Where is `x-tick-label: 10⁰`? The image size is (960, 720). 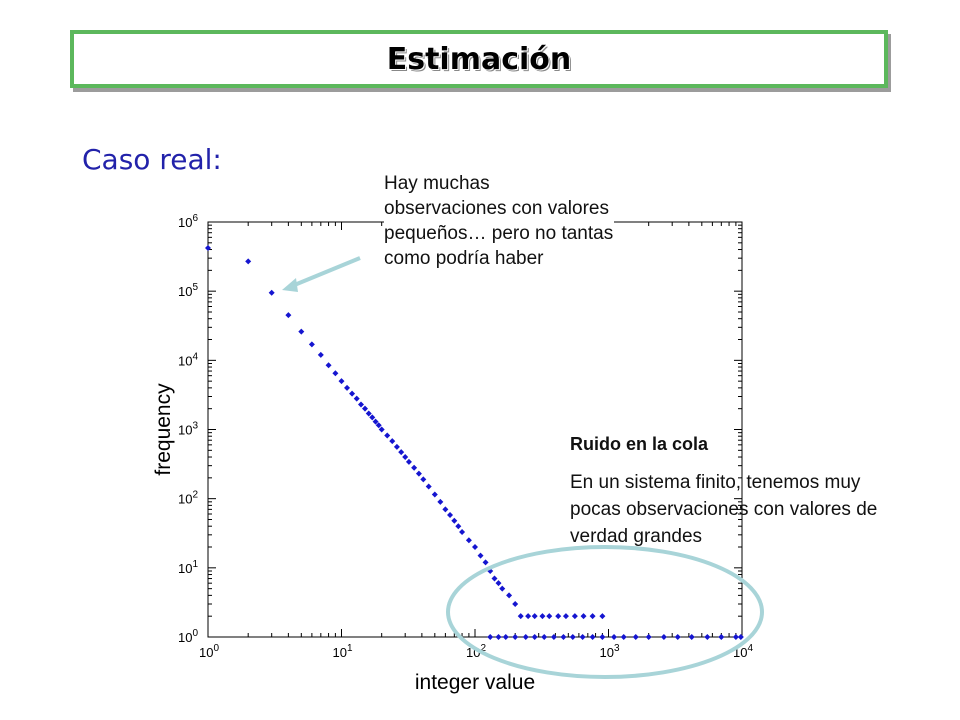 x-tick-label: 10⁰ is located at coordinates (209, 651).